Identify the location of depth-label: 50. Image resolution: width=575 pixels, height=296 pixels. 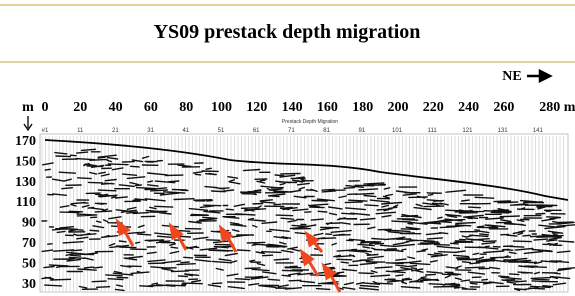
(29, 263).